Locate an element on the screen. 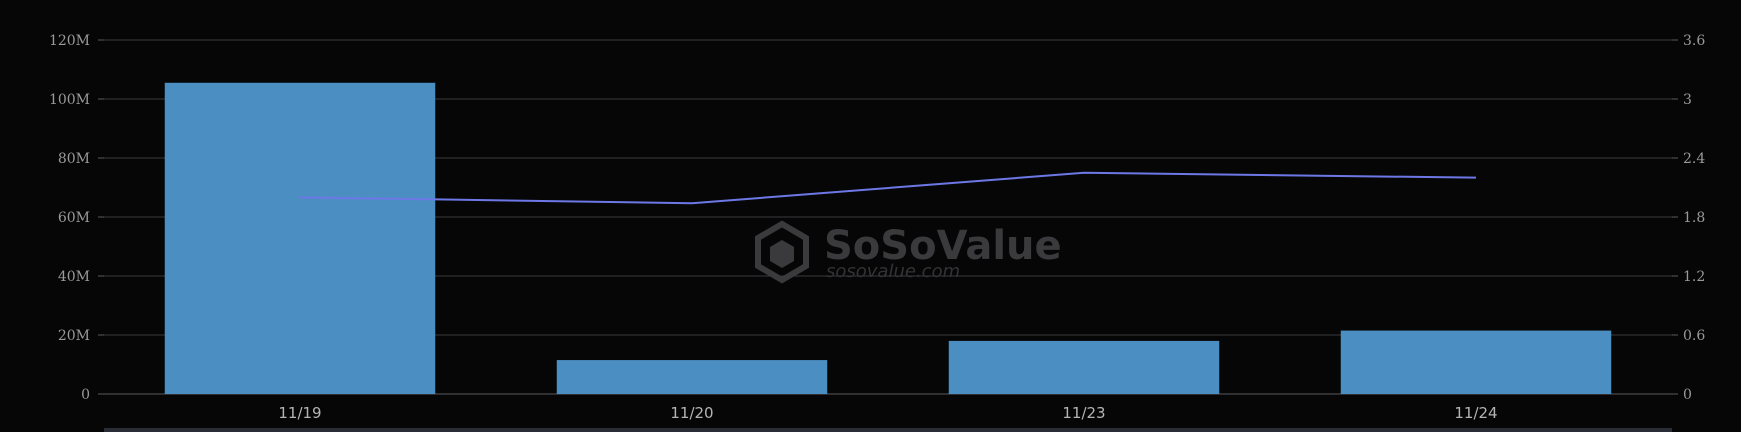 This screenshot has height=432, width=1741. zoom-scrollbar is located at coordinates (888, 430).